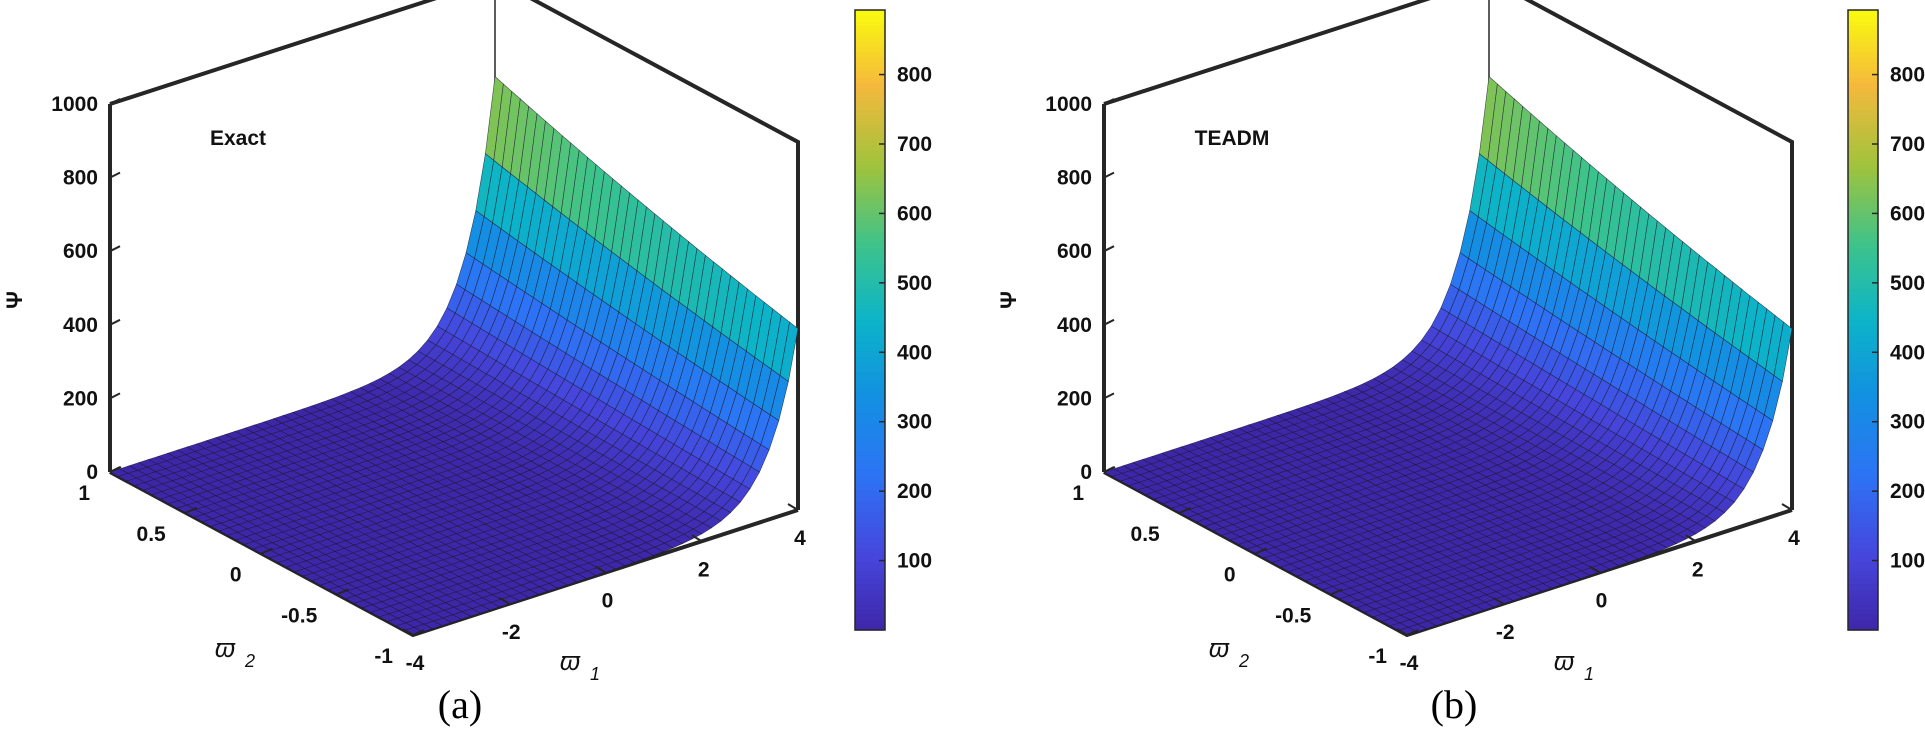 Image resolution: width=1925 pixels, height=747 pixels. Describe the element at coordinates (1377, 656) in the screenshot. I see `y-tick-label: -1` at that location.